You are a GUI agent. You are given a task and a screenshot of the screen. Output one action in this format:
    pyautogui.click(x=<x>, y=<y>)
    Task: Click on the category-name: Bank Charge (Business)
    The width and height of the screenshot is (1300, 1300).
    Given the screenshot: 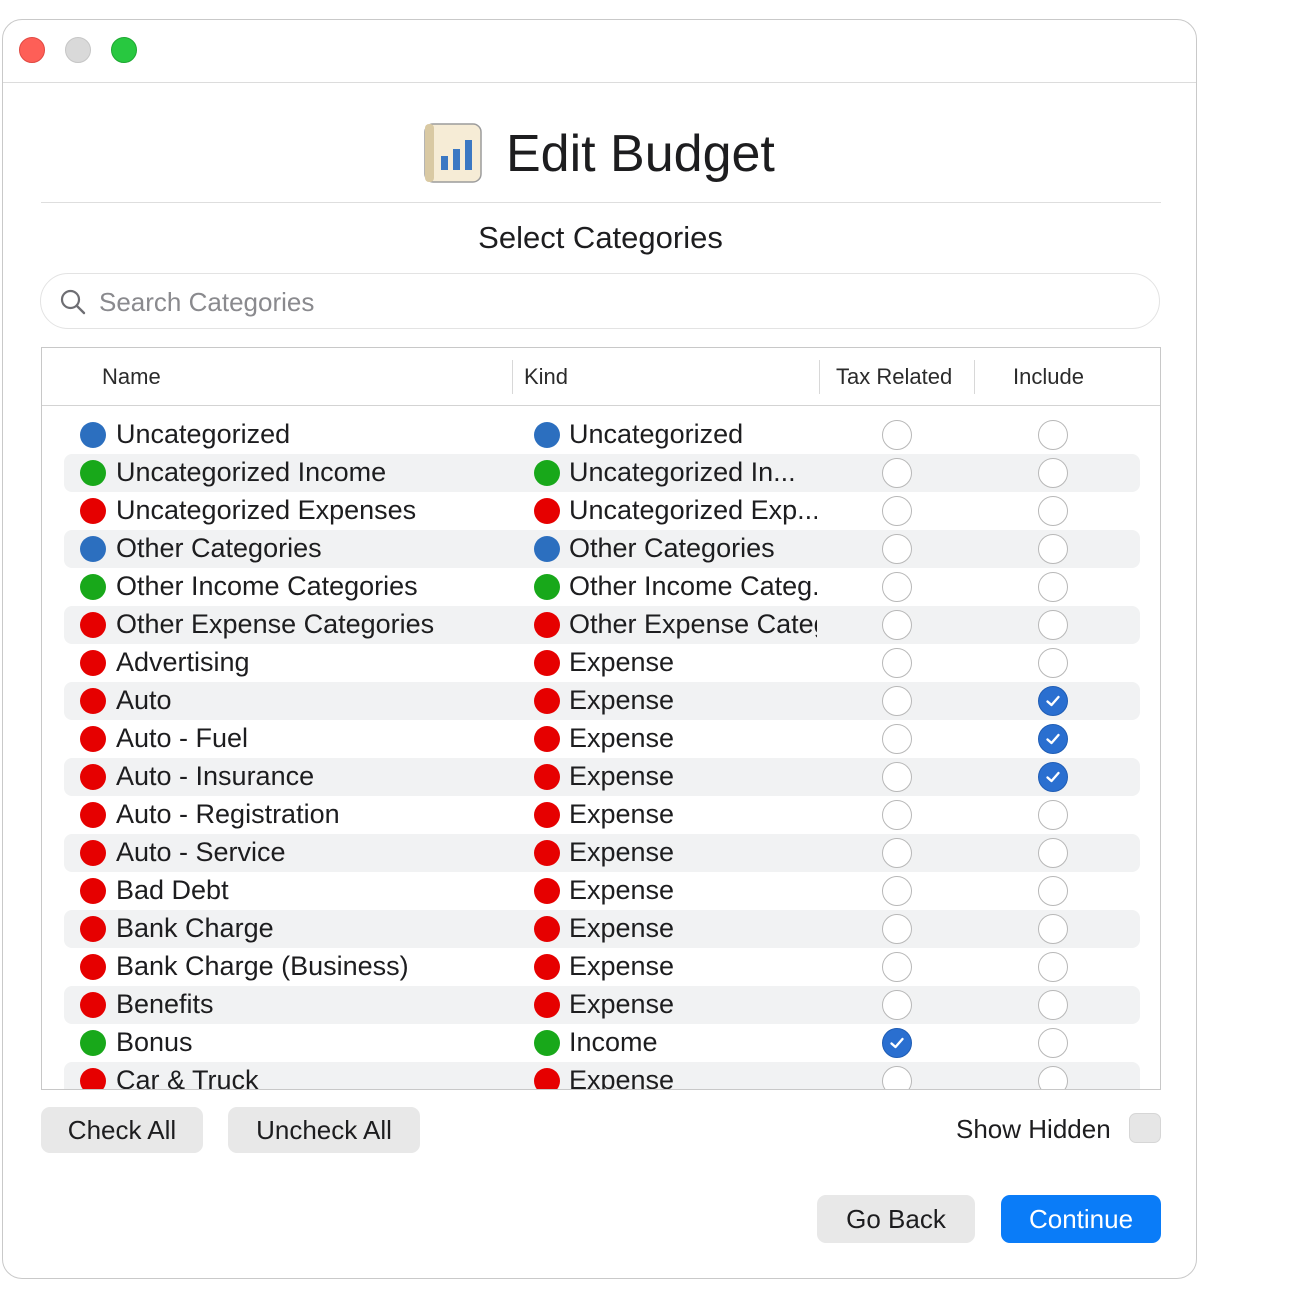 What is the action you would take?
    pyautogui.click(x=262, y=966)
    